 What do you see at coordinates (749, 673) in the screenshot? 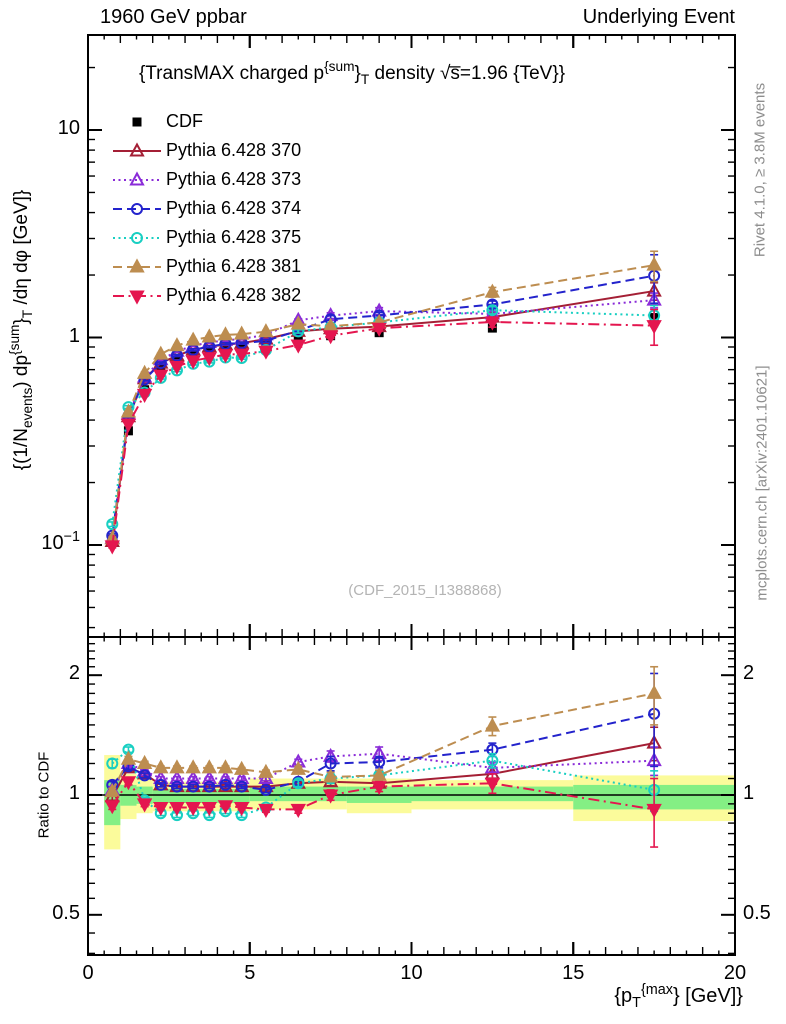
I see `ratio-tick-label-right-2: 2` at bounding box center [749, 673].